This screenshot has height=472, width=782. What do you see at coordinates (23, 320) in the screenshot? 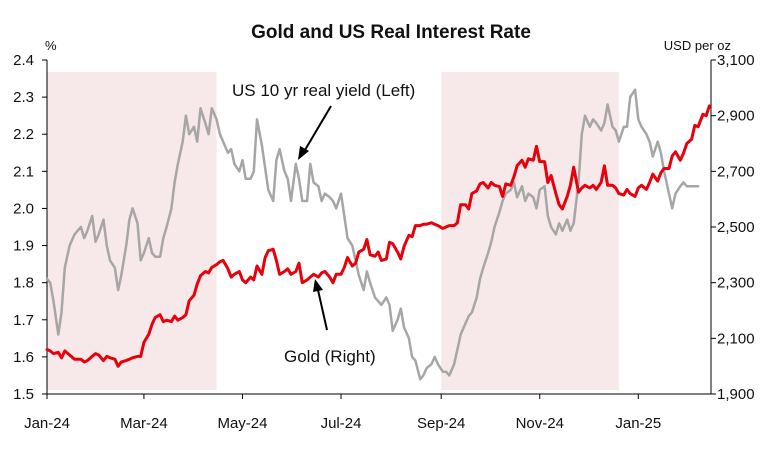
I see `left-tick-label: 1.7` at bounding box center [23, 320].